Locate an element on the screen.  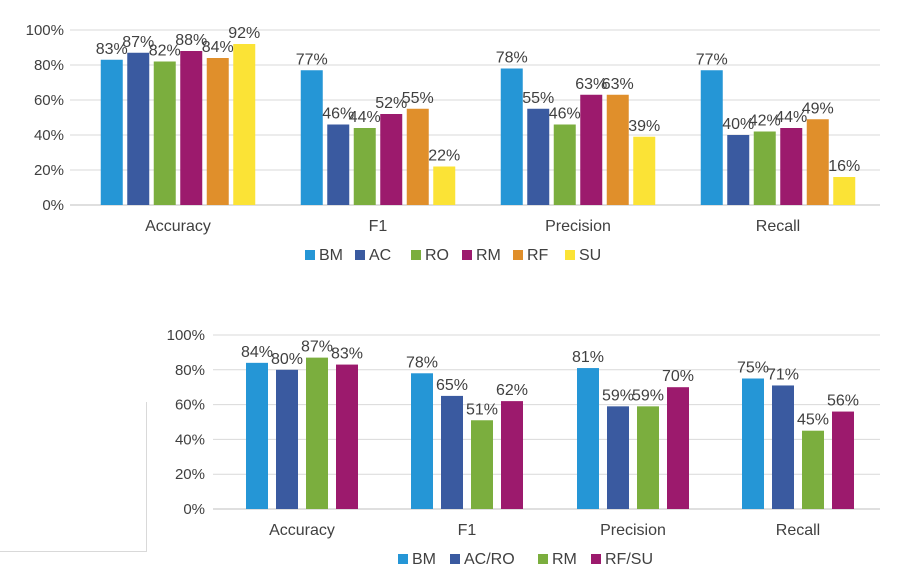
data-label: 81% is located at coordinates (588, 357).